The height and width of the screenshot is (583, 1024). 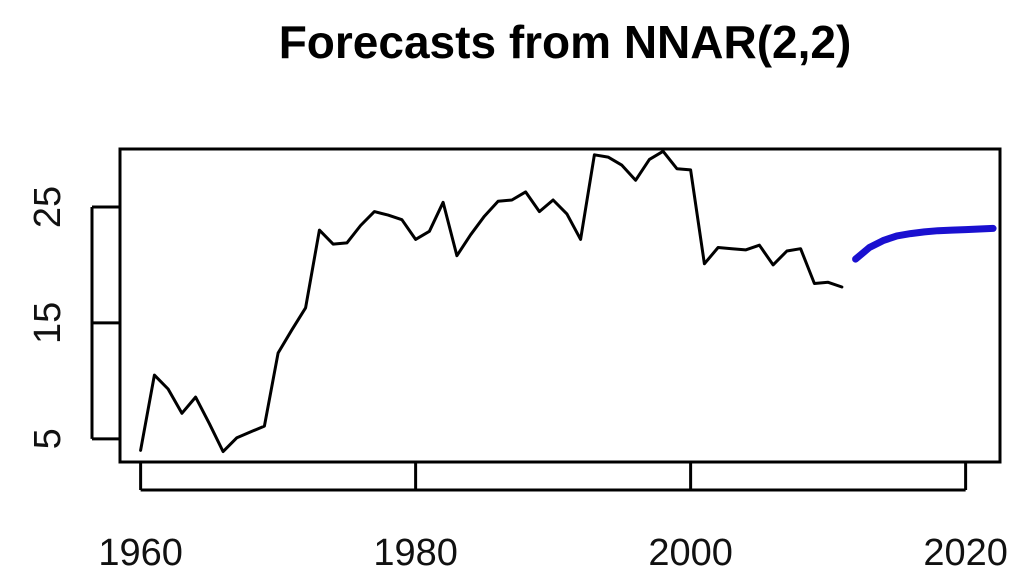 What do you see at coordinates (565, 42) in the screenshot?
I see `chart-title: Forecasts from NNAR(2,2)` at bounding box center [565, 42].